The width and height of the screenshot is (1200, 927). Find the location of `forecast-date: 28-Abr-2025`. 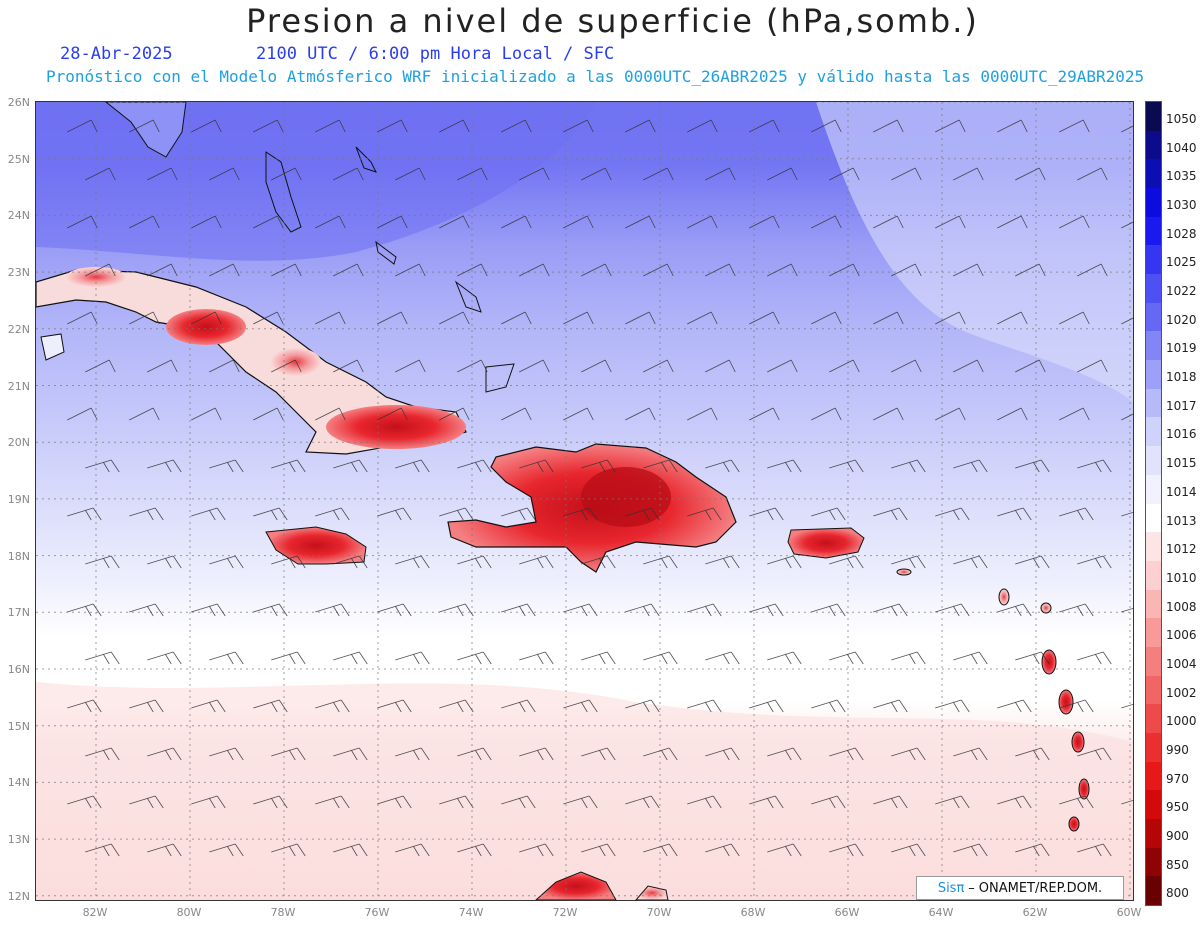

forecast-date: 28-Abr-2025 is located at coordinates (116, 54).